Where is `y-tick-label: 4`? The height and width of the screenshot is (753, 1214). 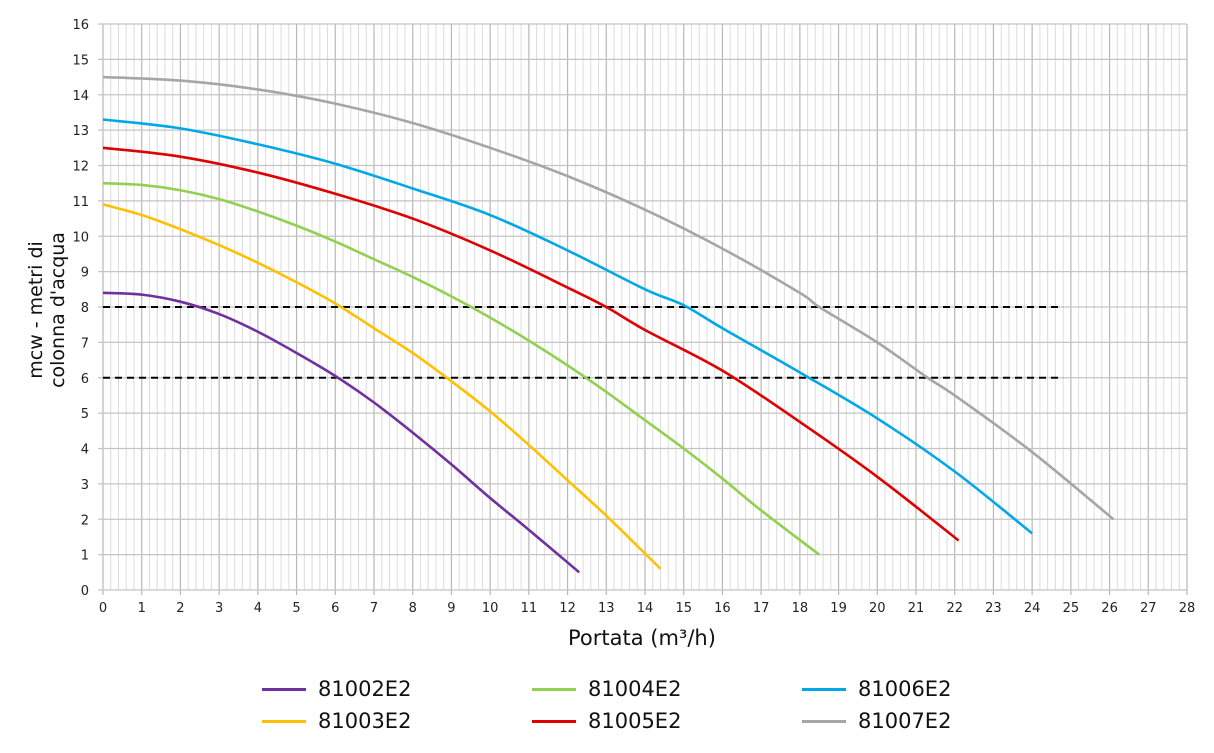
y-tick-label: 4 is located at coordinates (85, 450).